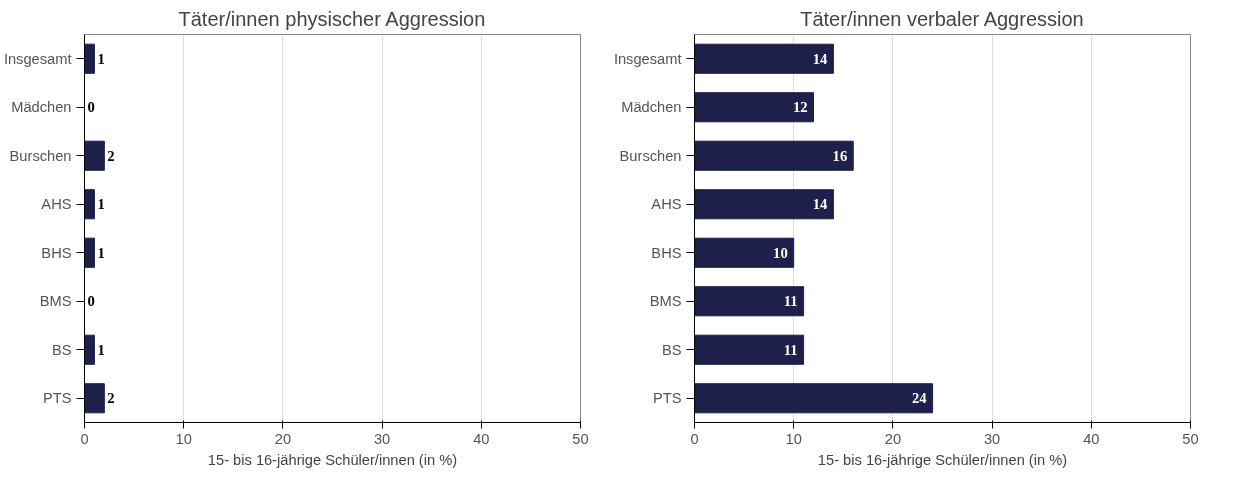  I want to click on data-label: 12, so click(800, 107).